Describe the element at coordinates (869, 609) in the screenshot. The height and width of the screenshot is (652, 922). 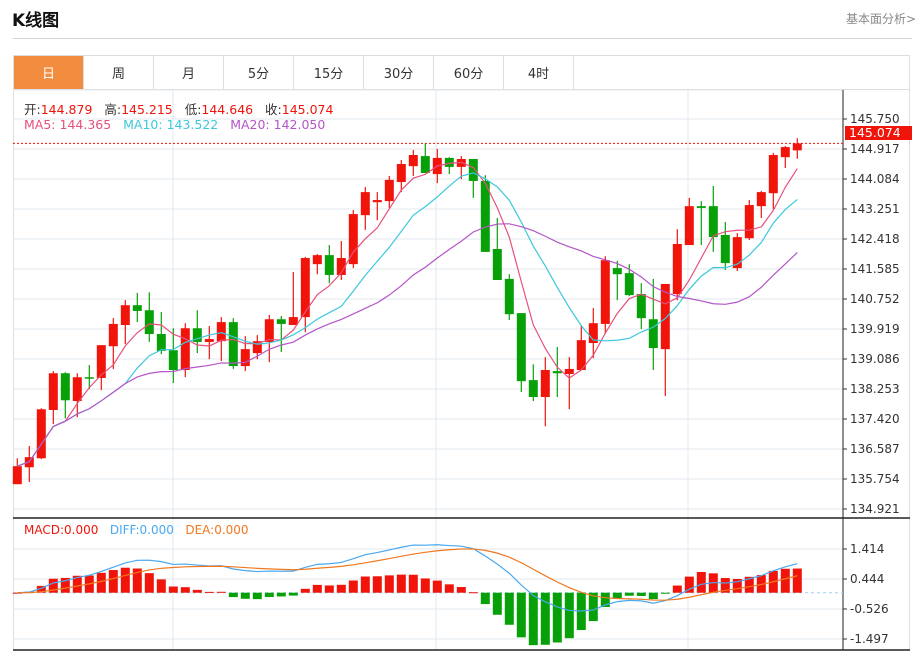
I see `macd-tick-label: -0.526` at that location.